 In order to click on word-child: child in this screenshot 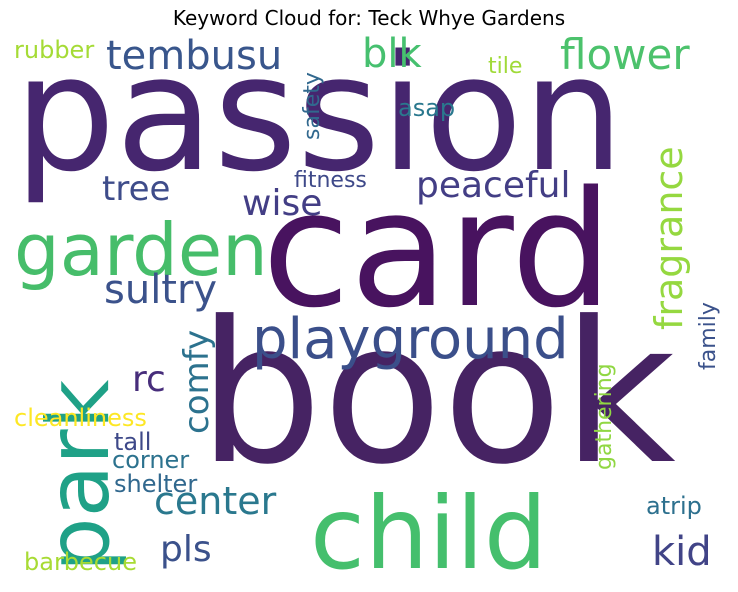, I will do `click(429, 533)`.